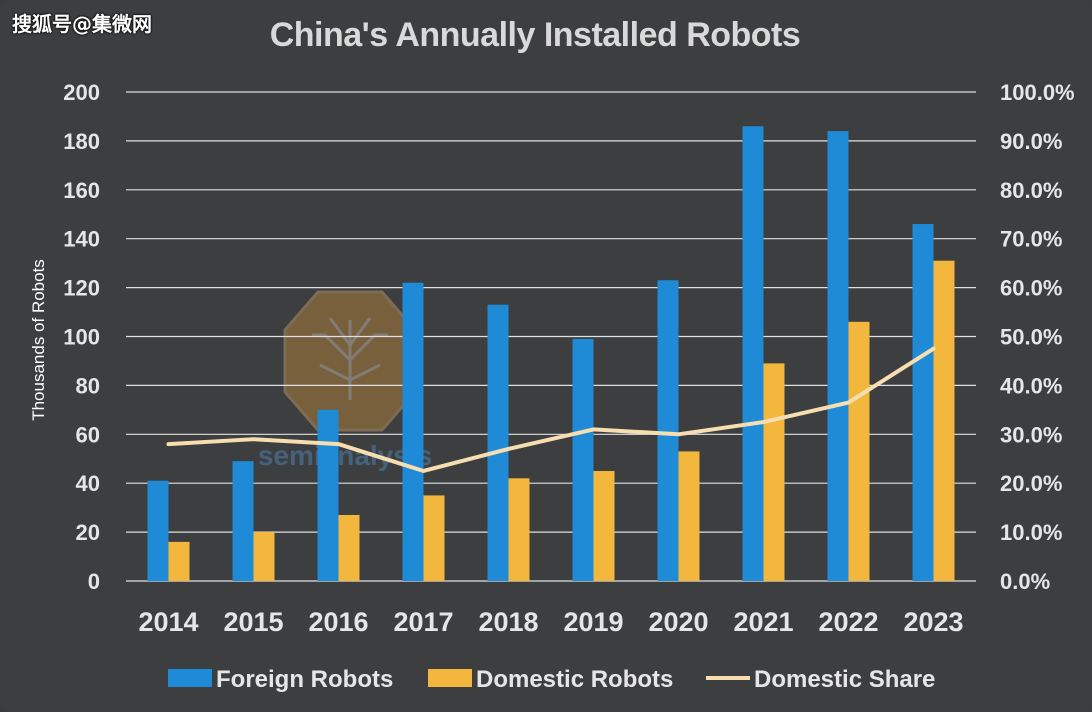 This screenshot has height=712, width=1092. What do you see at coordinates (94, 581) in the screenshot?
I see `y-tick-label: 0` at bounding box center [94, 581].